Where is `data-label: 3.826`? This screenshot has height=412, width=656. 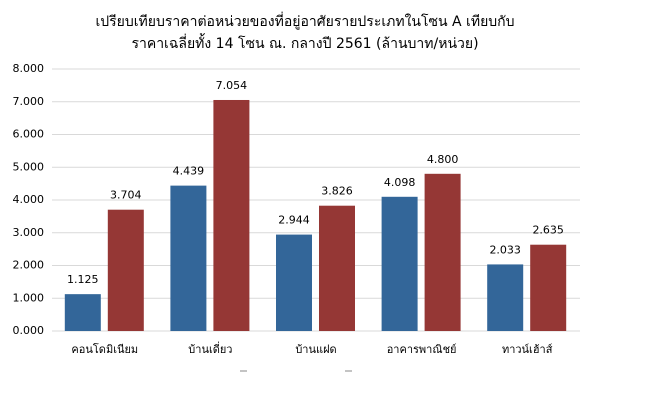 data-label: 3.826 is located at coordinates (337, 191).